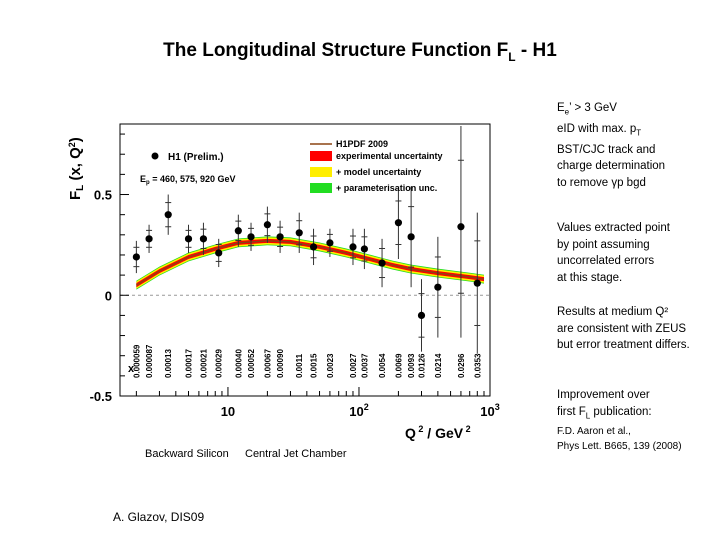 The image size is (720, 540). Describe the element at coordinates (611, 166) in the screenshot. I see `note-cuts-line4: charge determination` at that location.